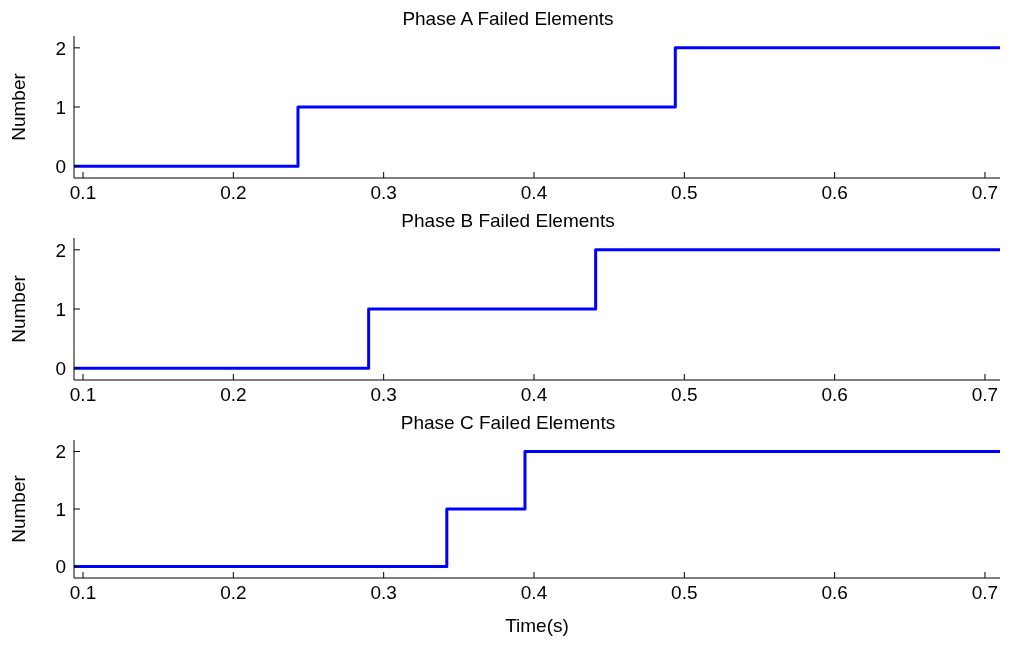  What do you see at coordinates (508, 19) in the screenshot?
I see `chart-title: Phase A Failed Elements` at bounding box center [508, 19].